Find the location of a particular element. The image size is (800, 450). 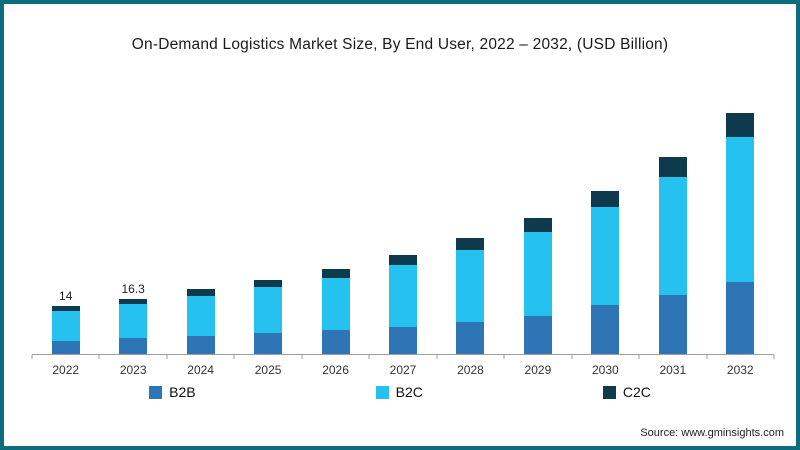

x-tick-label-2024: 2024 is located at coordinates (200, 370).